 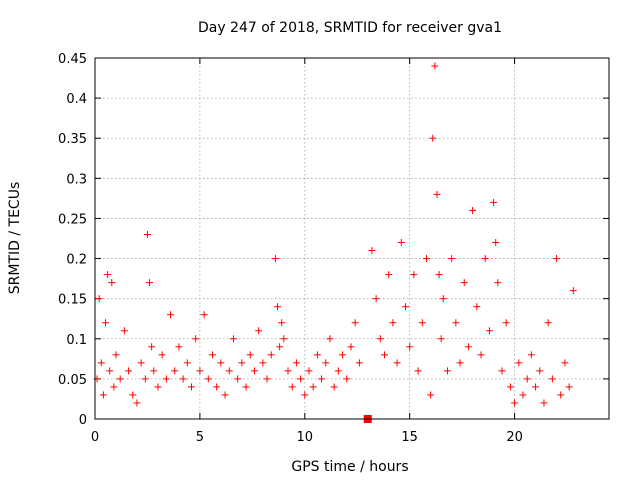 What do you see at coordinates (349, 467) in the screenshot?
I see `x-axis-label: GPS time / hours` at bounding box center [349, 467].